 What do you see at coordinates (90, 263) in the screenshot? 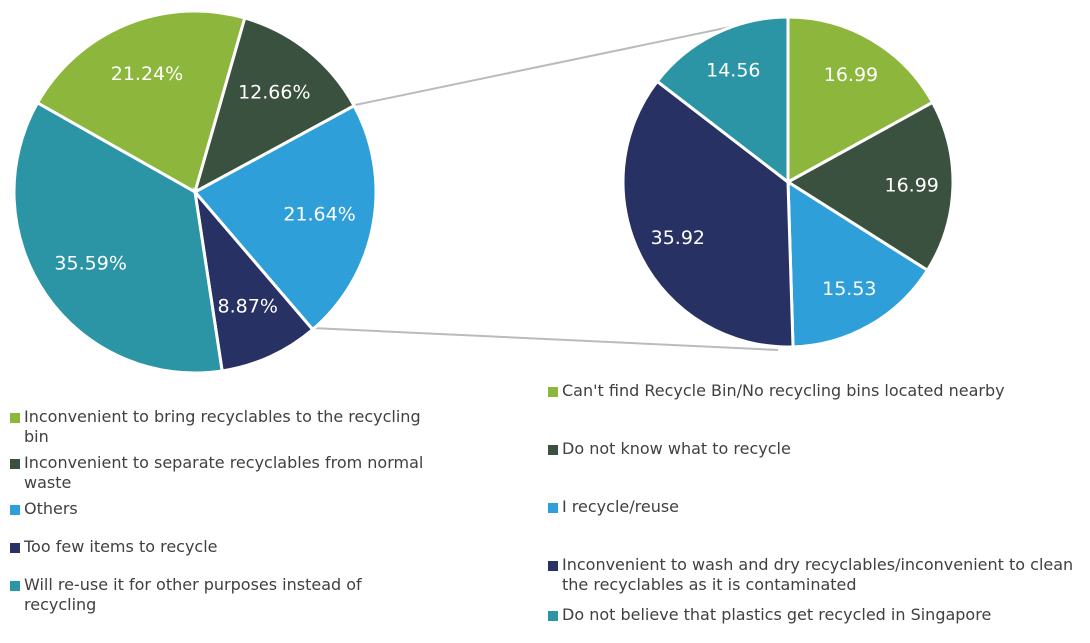
I see `data-label: 35.59%` at bounding box center [90, 263].